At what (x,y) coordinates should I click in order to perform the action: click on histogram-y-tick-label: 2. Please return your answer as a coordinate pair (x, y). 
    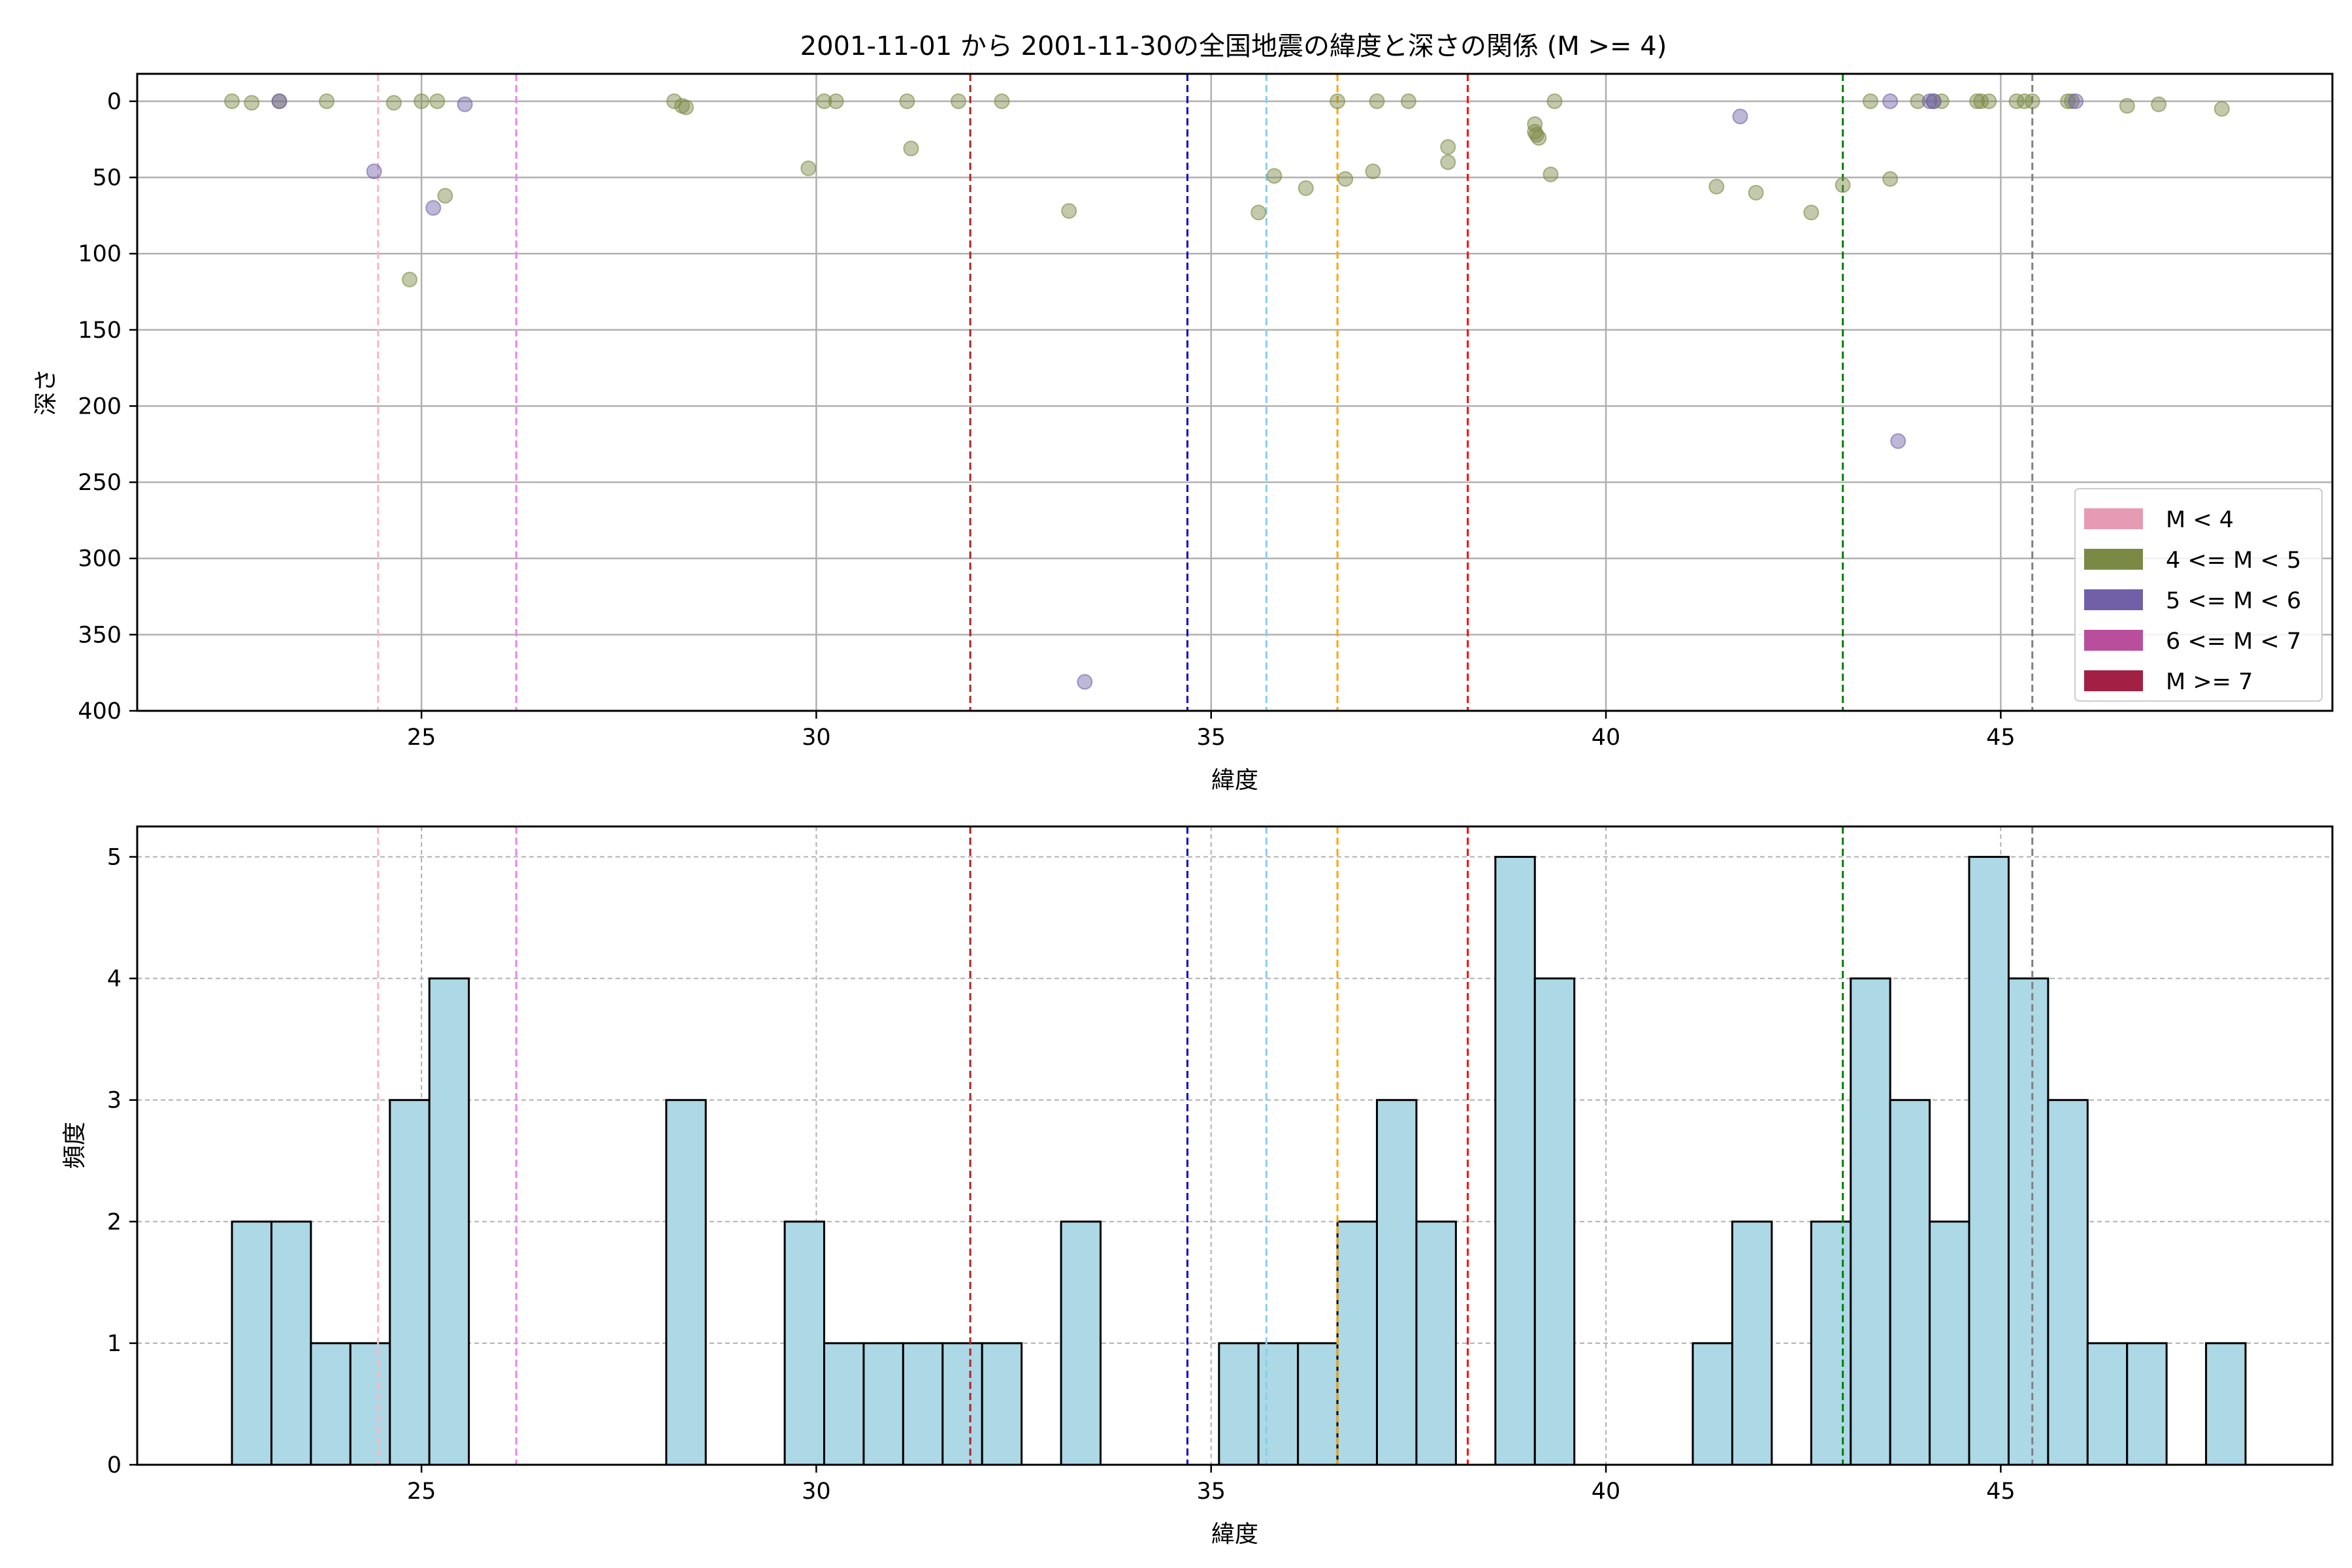
    Looking at the image, I should click on (114, 1222).